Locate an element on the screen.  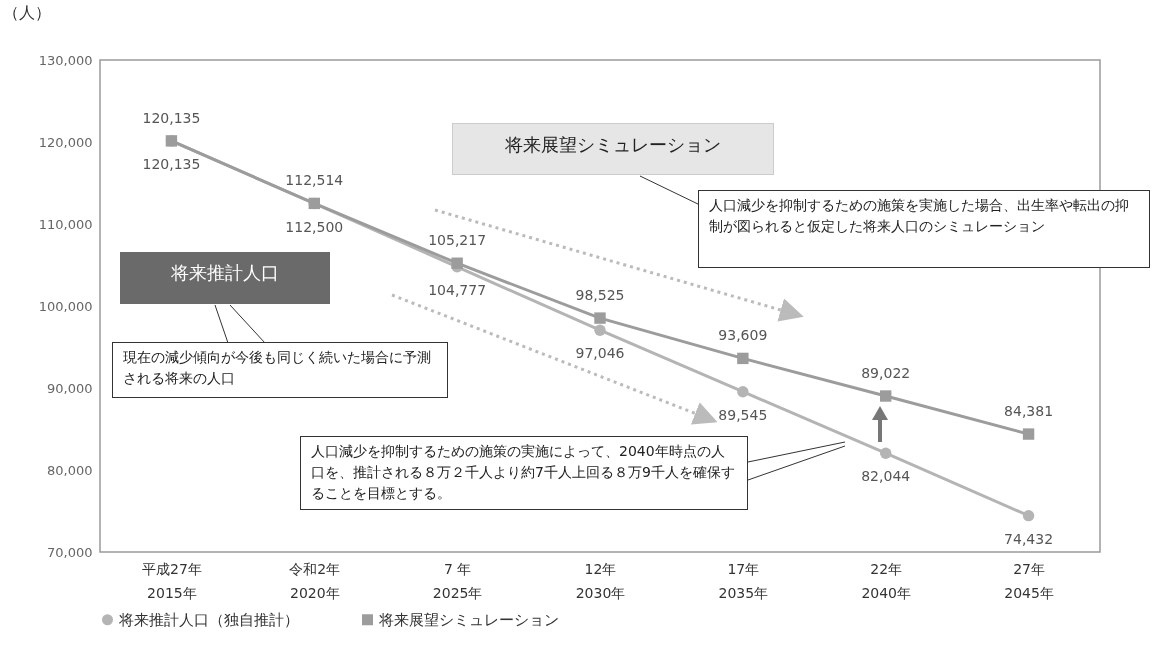
legend-label: 将来推計人口（独自推計） is located at coordinates (208, 619).